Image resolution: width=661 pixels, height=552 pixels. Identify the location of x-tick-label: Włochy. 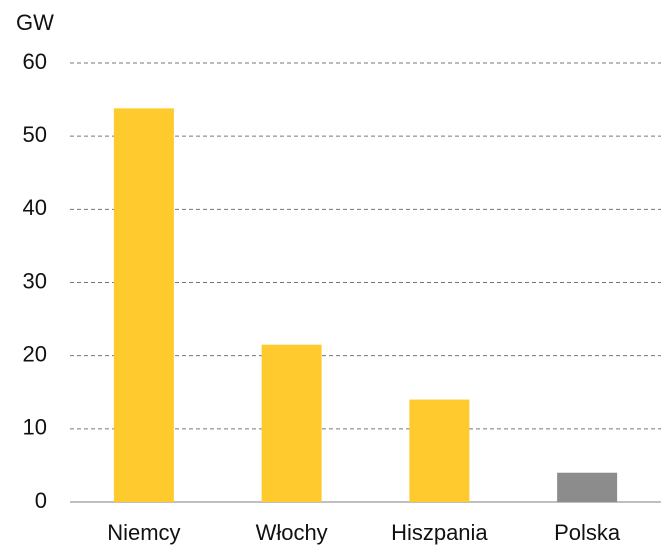
(292, 532).